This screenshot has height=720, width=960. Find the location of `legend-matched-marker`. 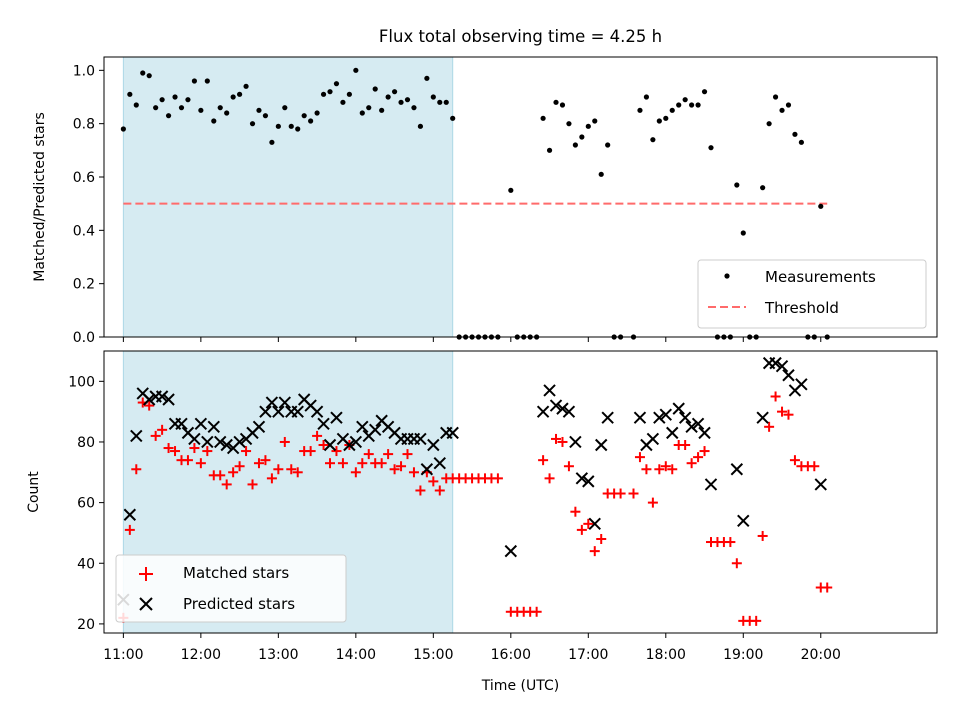

legend-matched-marker is located at coordinates (146, 574).